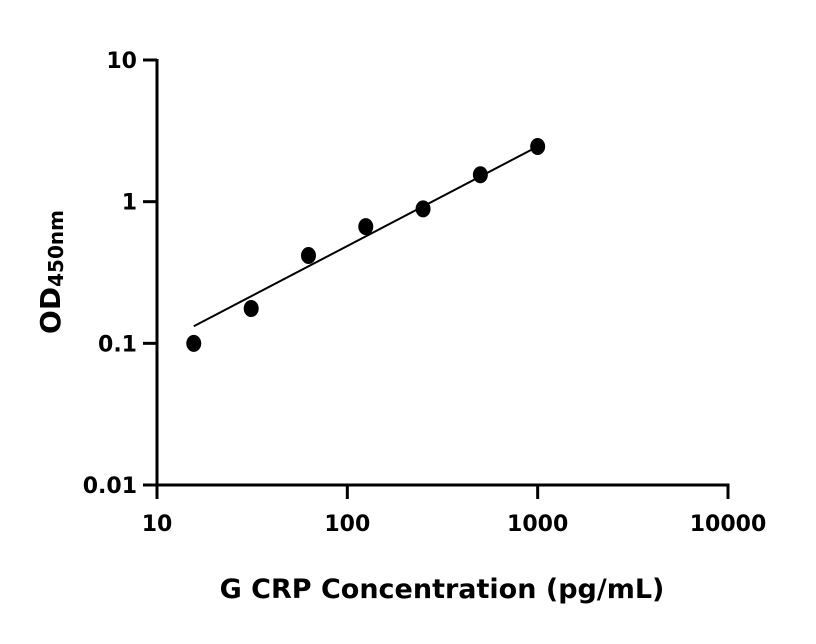  Describe the element at coordinates (129, 203) in the screenshot. I see `y-tick-label: 1` at that location.